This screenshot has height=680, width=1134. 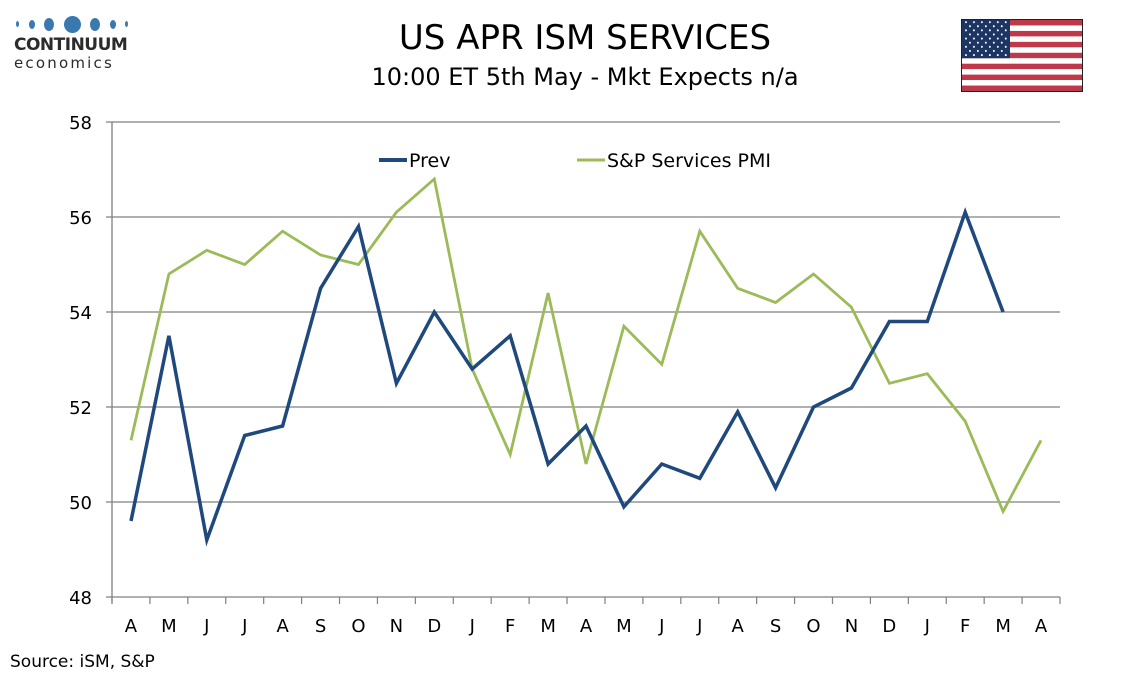 I want to click on y-tick-label: 54, so click(x=80, y=313).